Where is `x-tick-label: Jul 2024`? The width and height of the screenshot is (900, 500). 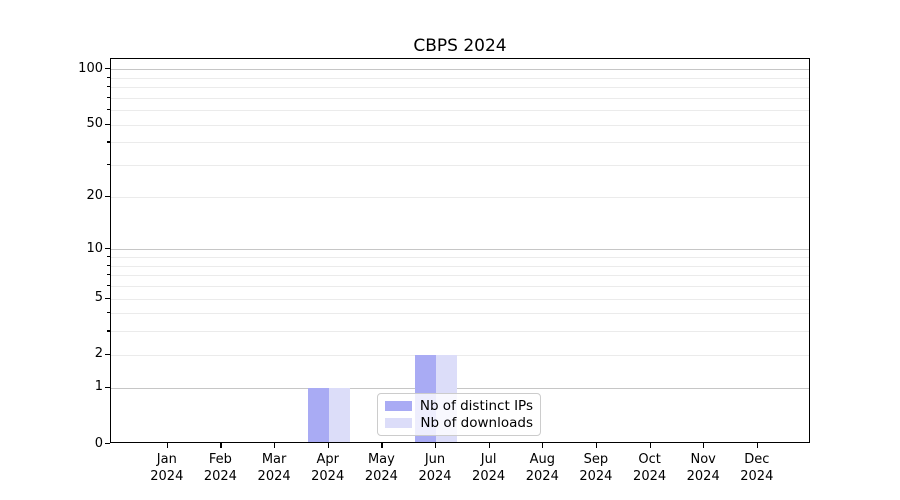
x-tick-label: Jul 2024 is located at coordinates (489, 468).